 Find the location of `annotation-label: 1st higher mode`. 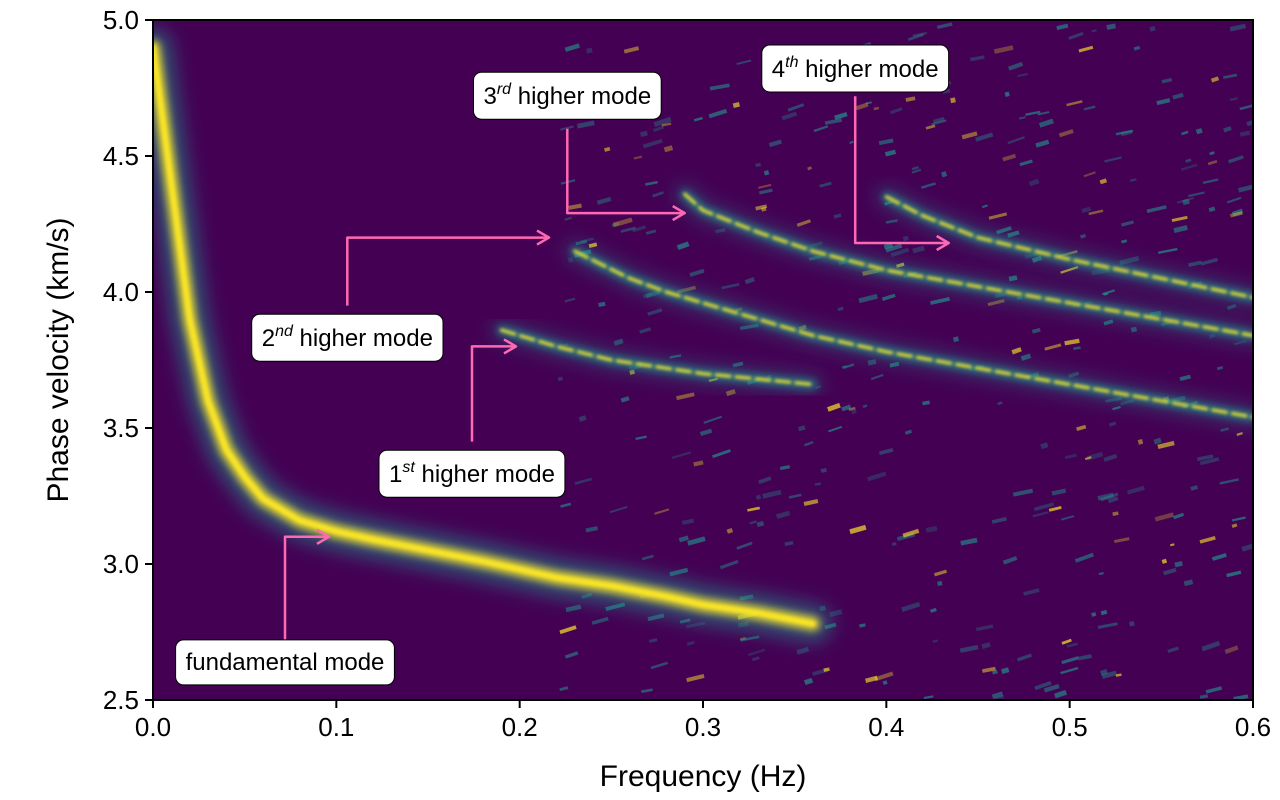

annotation-label: 1st higher mode is located at coordinates (472, 473).